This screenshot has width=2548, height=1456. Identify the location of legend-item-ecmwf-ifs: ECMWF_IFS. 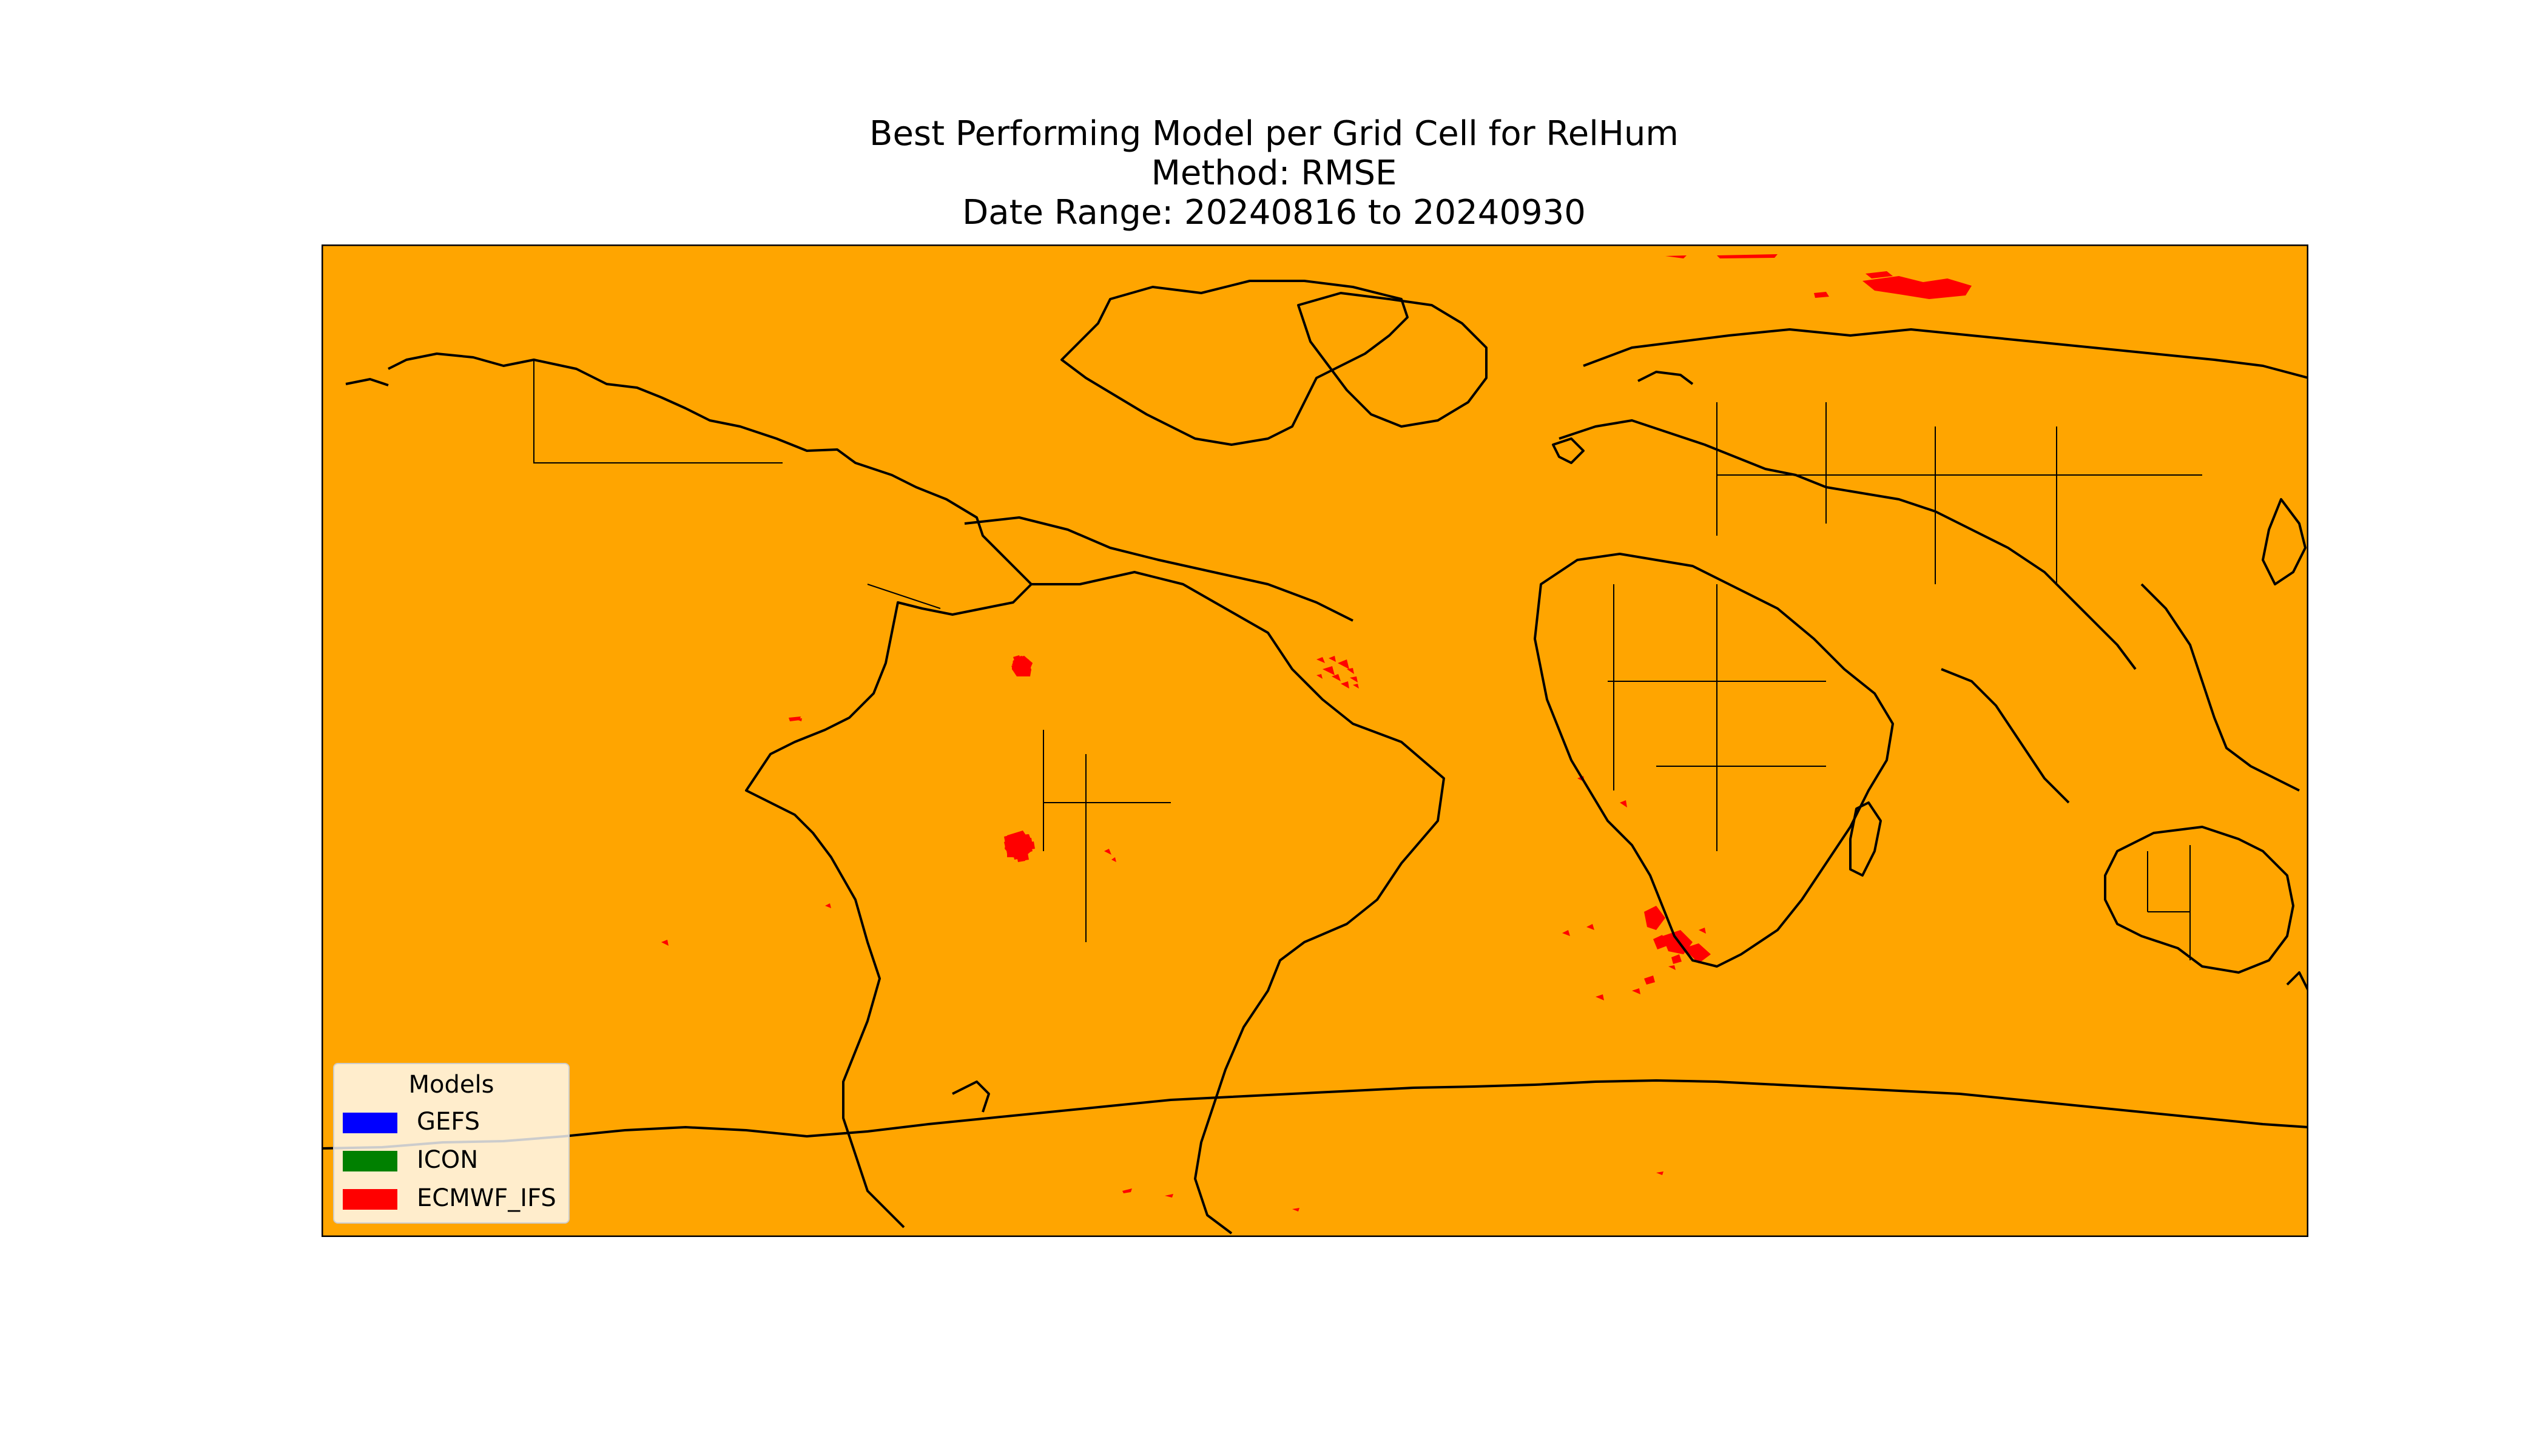
(455, 1198).